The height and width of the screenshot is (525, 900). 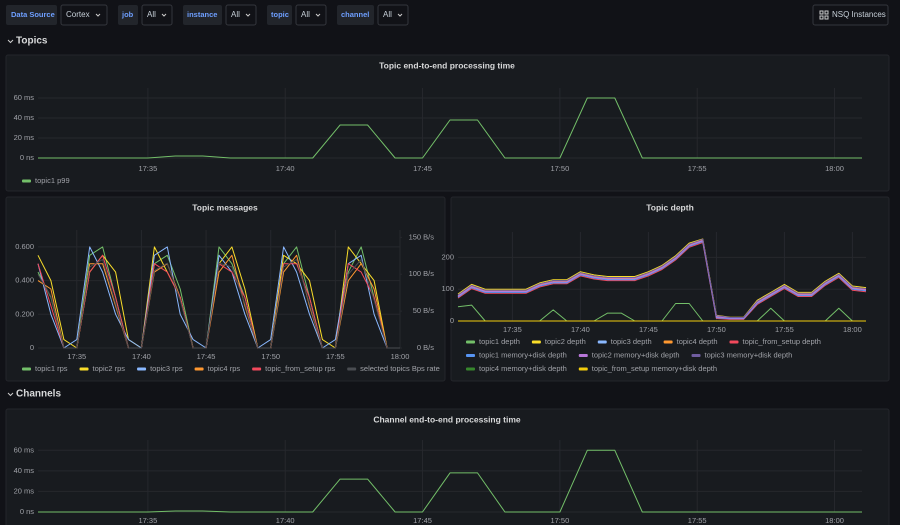 What do you see at coordinates (654, 368) in the screenshot?
I see `legend-label: topic_from_setup memory+disk depth` at bounding box center [654, 368].